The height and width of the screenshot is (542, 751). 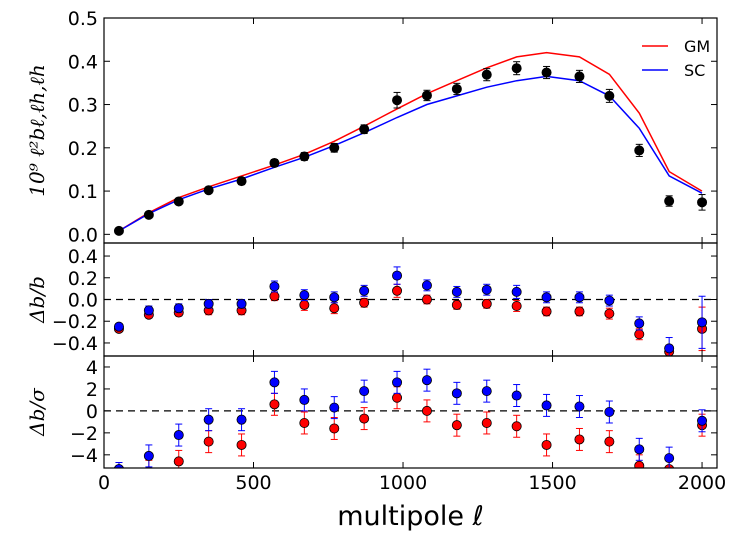 What do you see at coordinates (75, 344) in the screenshot?
I see `y-tick-label: −0.4` at bounding box center [75, 344].